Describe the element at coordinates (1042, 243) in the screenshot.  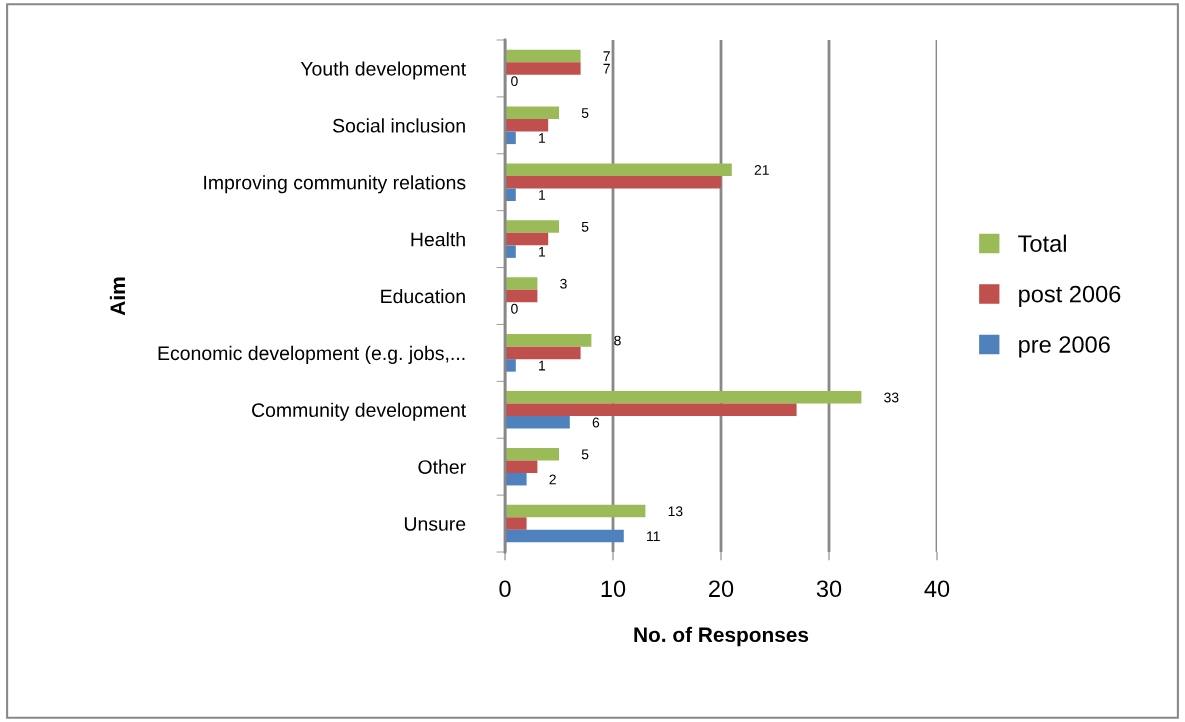
I see `legend-label: Total` at that location.